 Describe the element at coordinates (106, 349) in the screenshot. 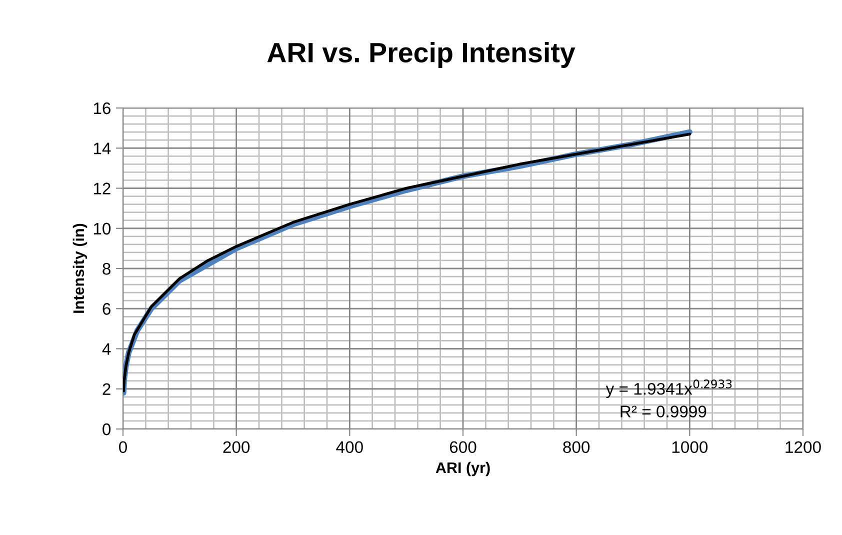

I see `y-tick-label: 4` at that location.